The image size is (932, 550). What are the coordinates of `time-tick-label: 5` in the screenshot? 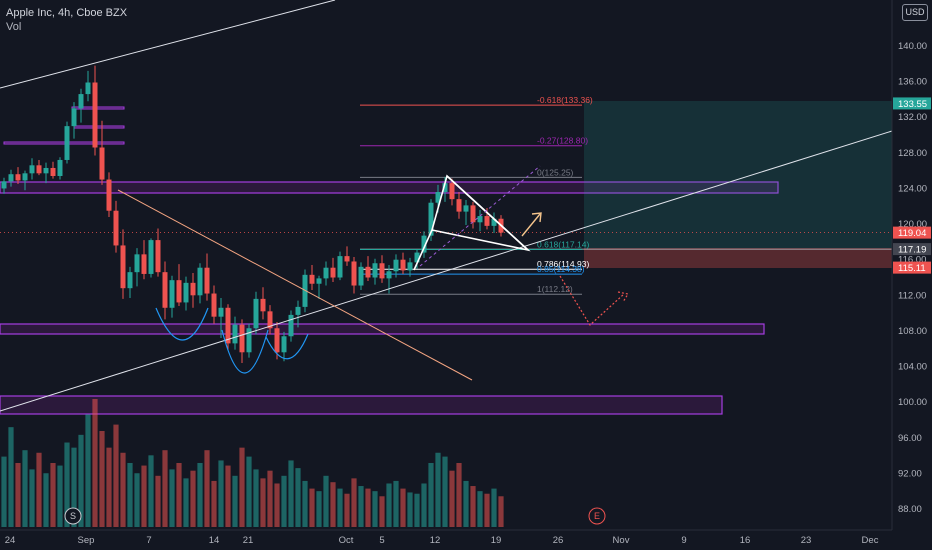 It's located at (381, 540).